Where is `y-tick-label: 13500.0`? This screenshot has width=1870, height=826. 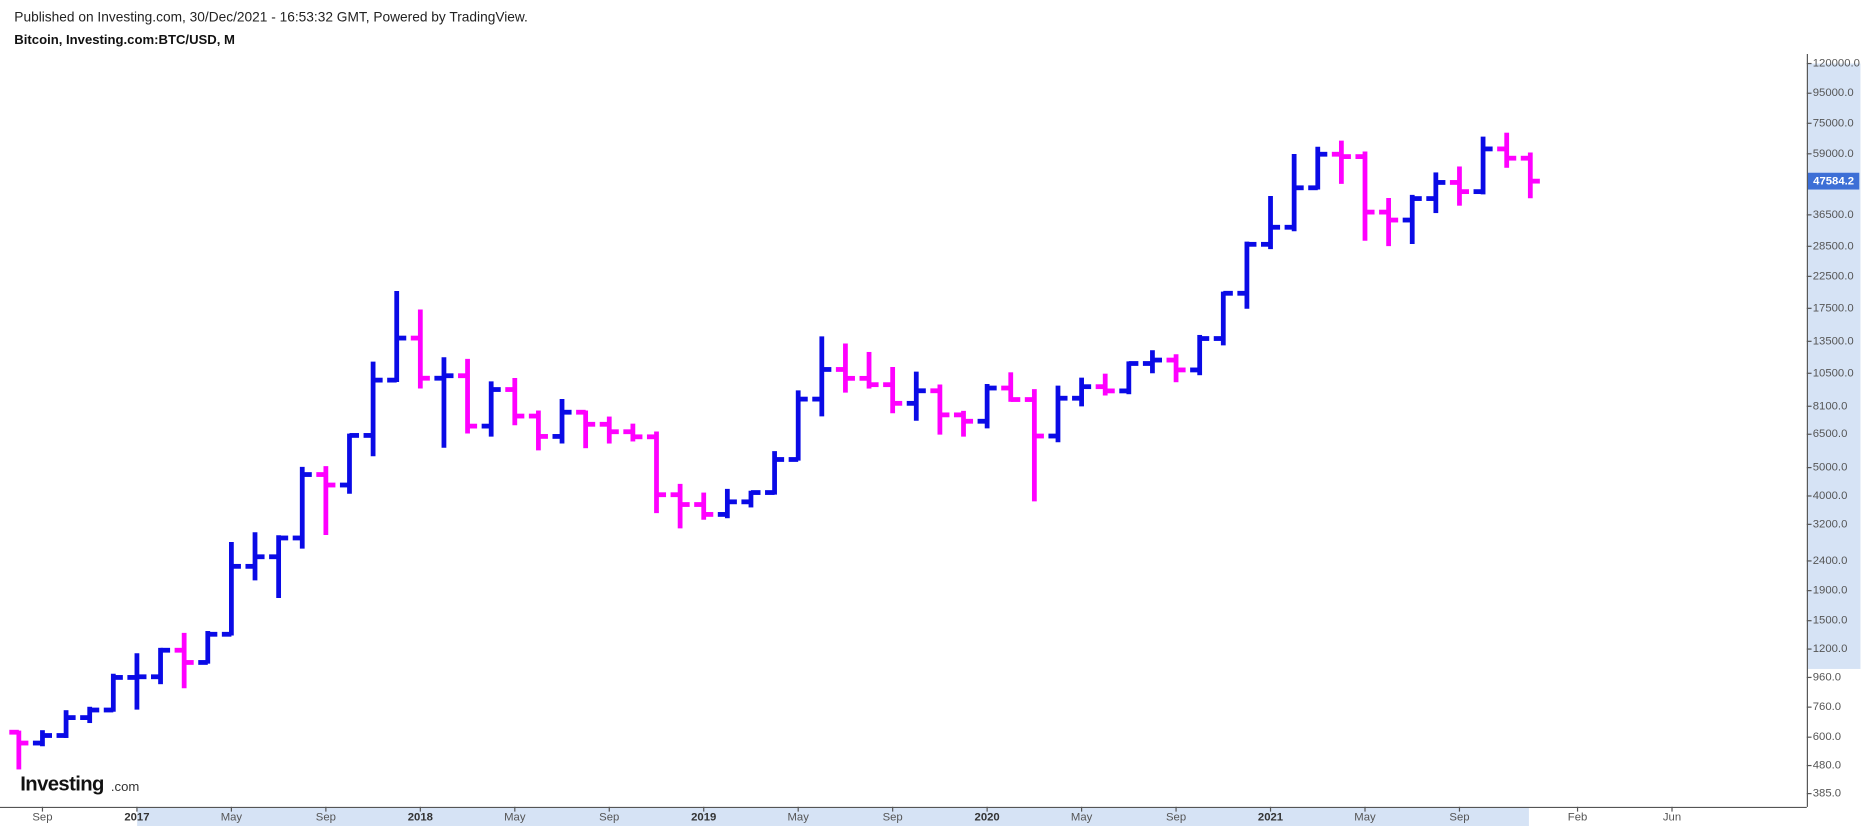
y-tick-label: 13500.0 is located at coordinates (1833, 341).